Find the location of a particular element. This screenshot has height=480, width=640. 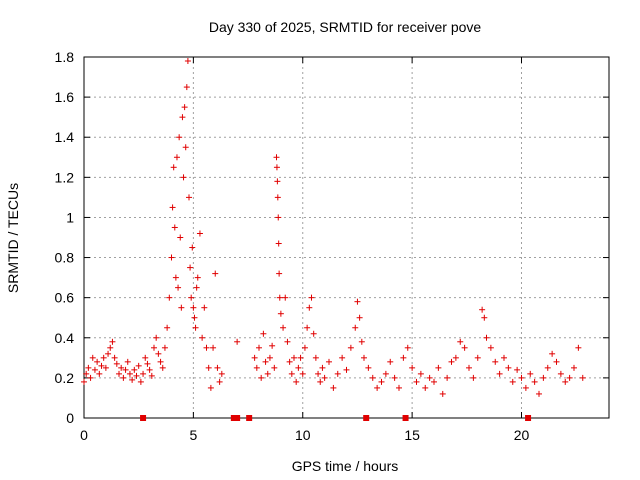

y-tick-label: 1.2 is located at coordinates (65, 177).